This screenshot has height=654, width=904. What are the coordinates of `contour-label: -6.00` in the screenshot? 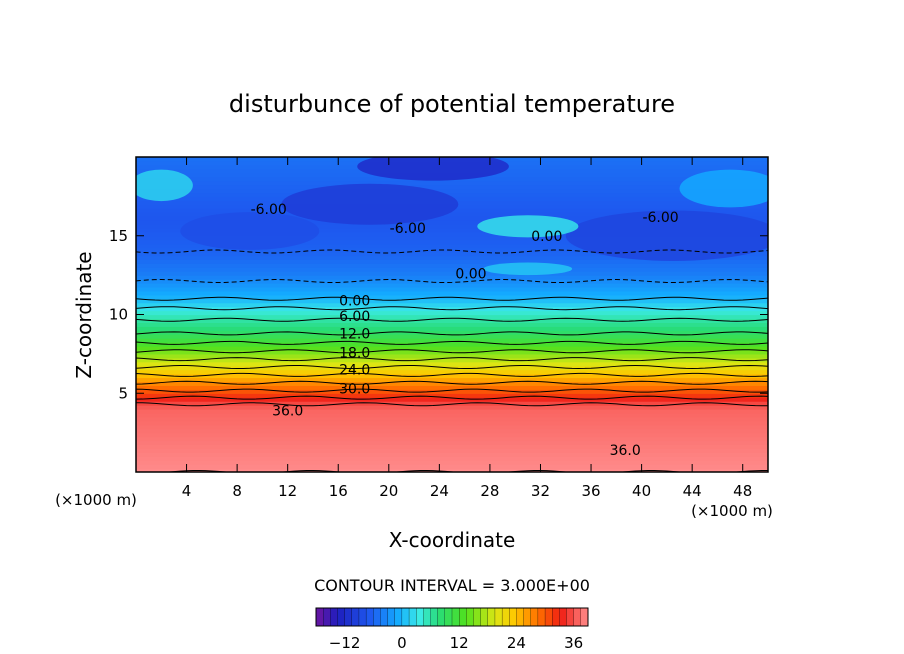 It's located at (269, 210).